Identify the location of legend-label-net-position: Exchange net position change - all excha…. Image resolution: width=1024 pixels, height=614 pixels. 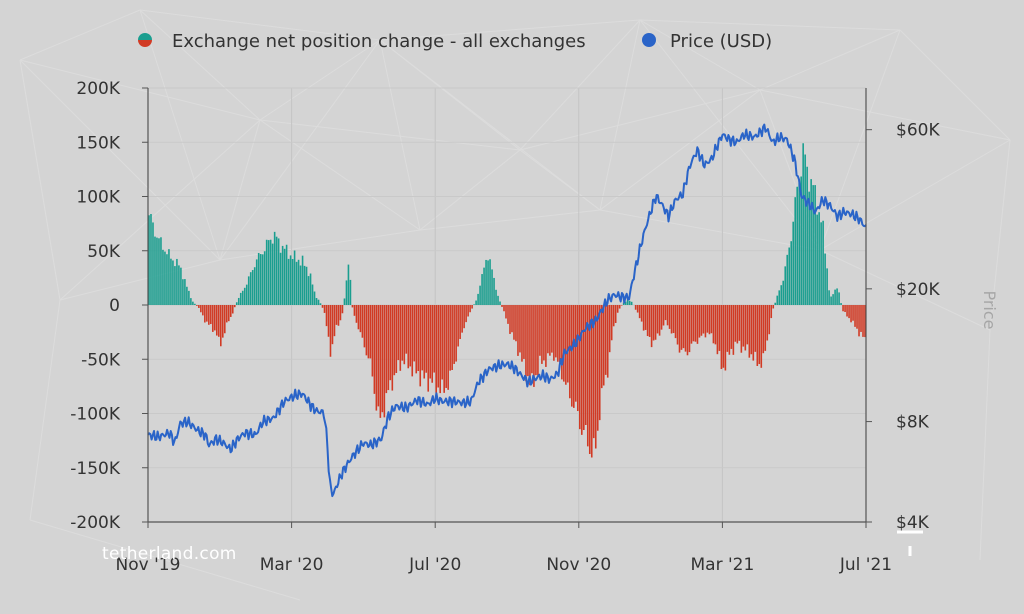
(379, 41).